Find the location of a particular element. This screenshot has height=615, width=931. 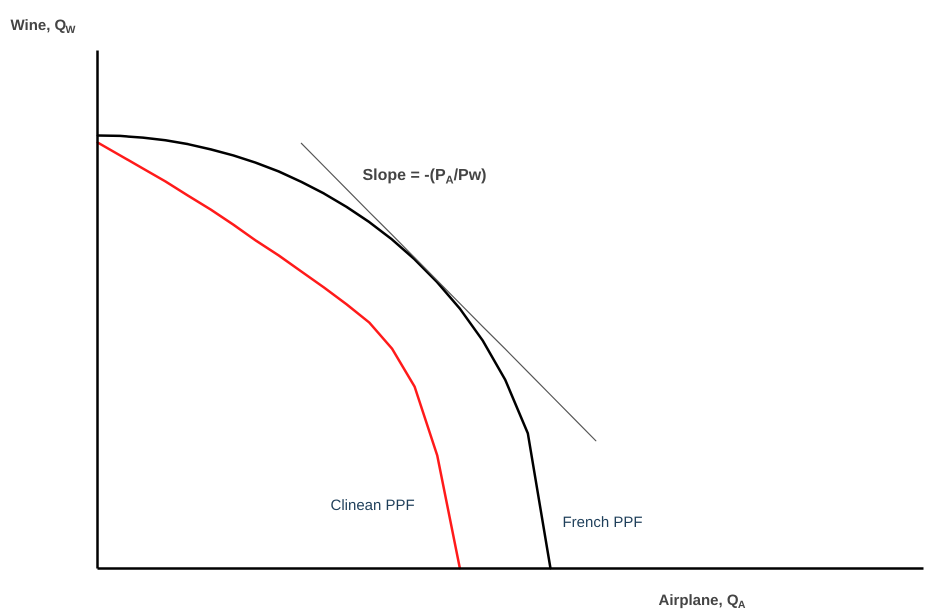

text: Clinean PPF is located at coordinates (372, 505).